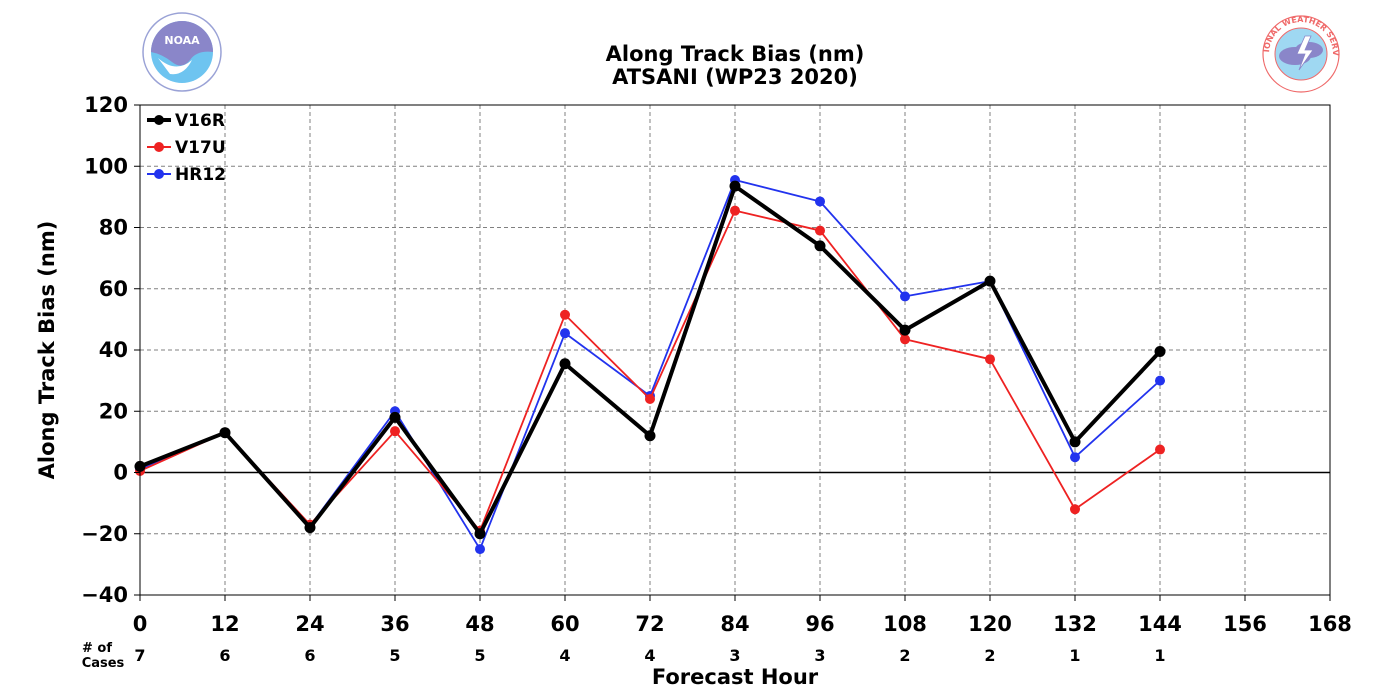  I want to click on y-tick-label: 20, so click(113, 411).